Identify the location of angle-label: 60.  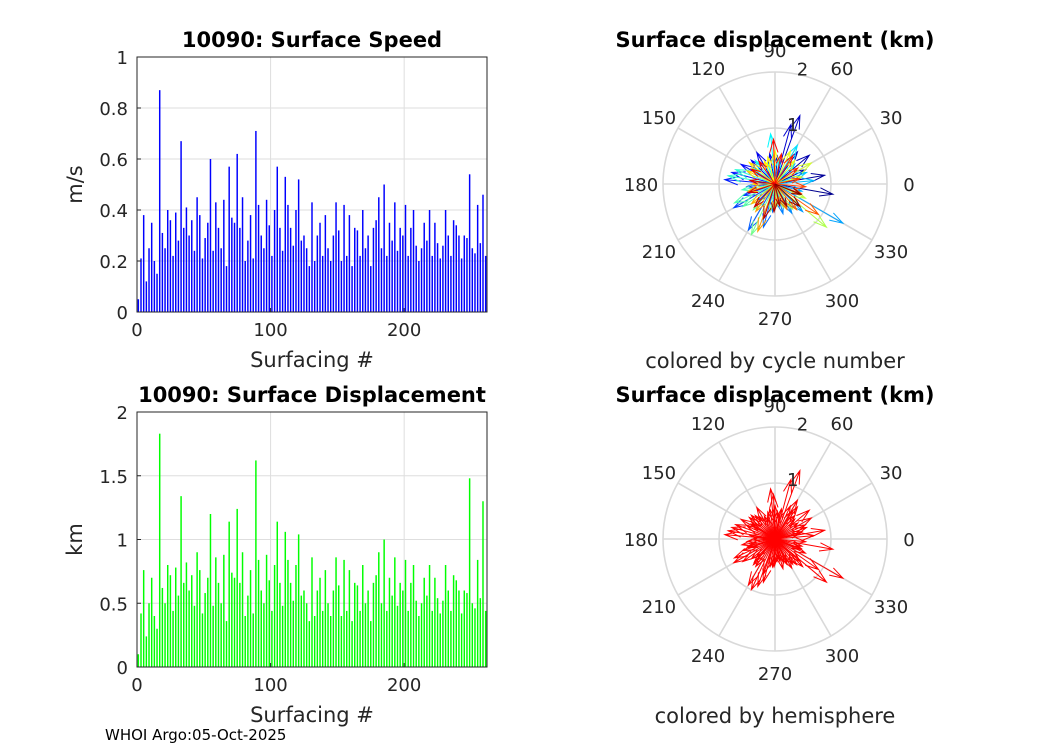
(842, 424).